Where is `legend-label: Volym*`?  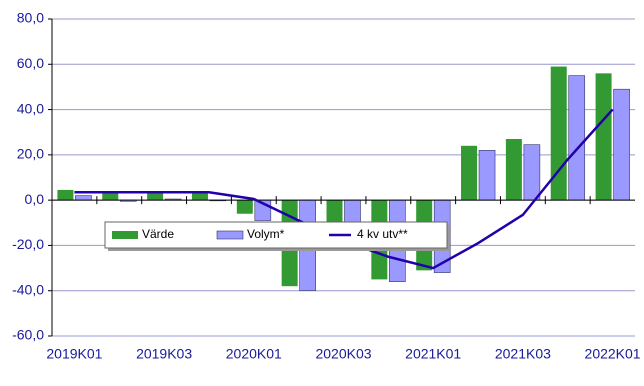
legend-label: Volym* is located at coordinates (266, 234).